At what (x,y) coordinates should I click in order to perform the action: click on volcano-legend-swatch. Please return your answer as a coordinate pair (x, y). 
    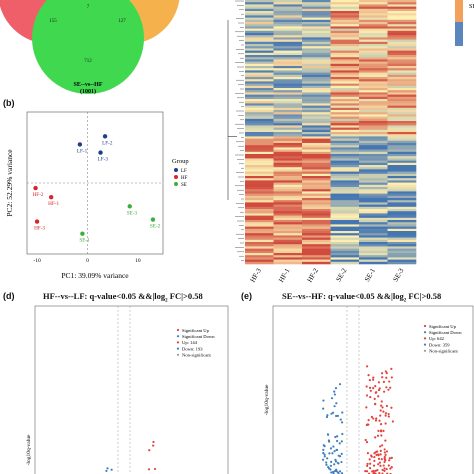
    Looking at the image, I should click on (425, 344).